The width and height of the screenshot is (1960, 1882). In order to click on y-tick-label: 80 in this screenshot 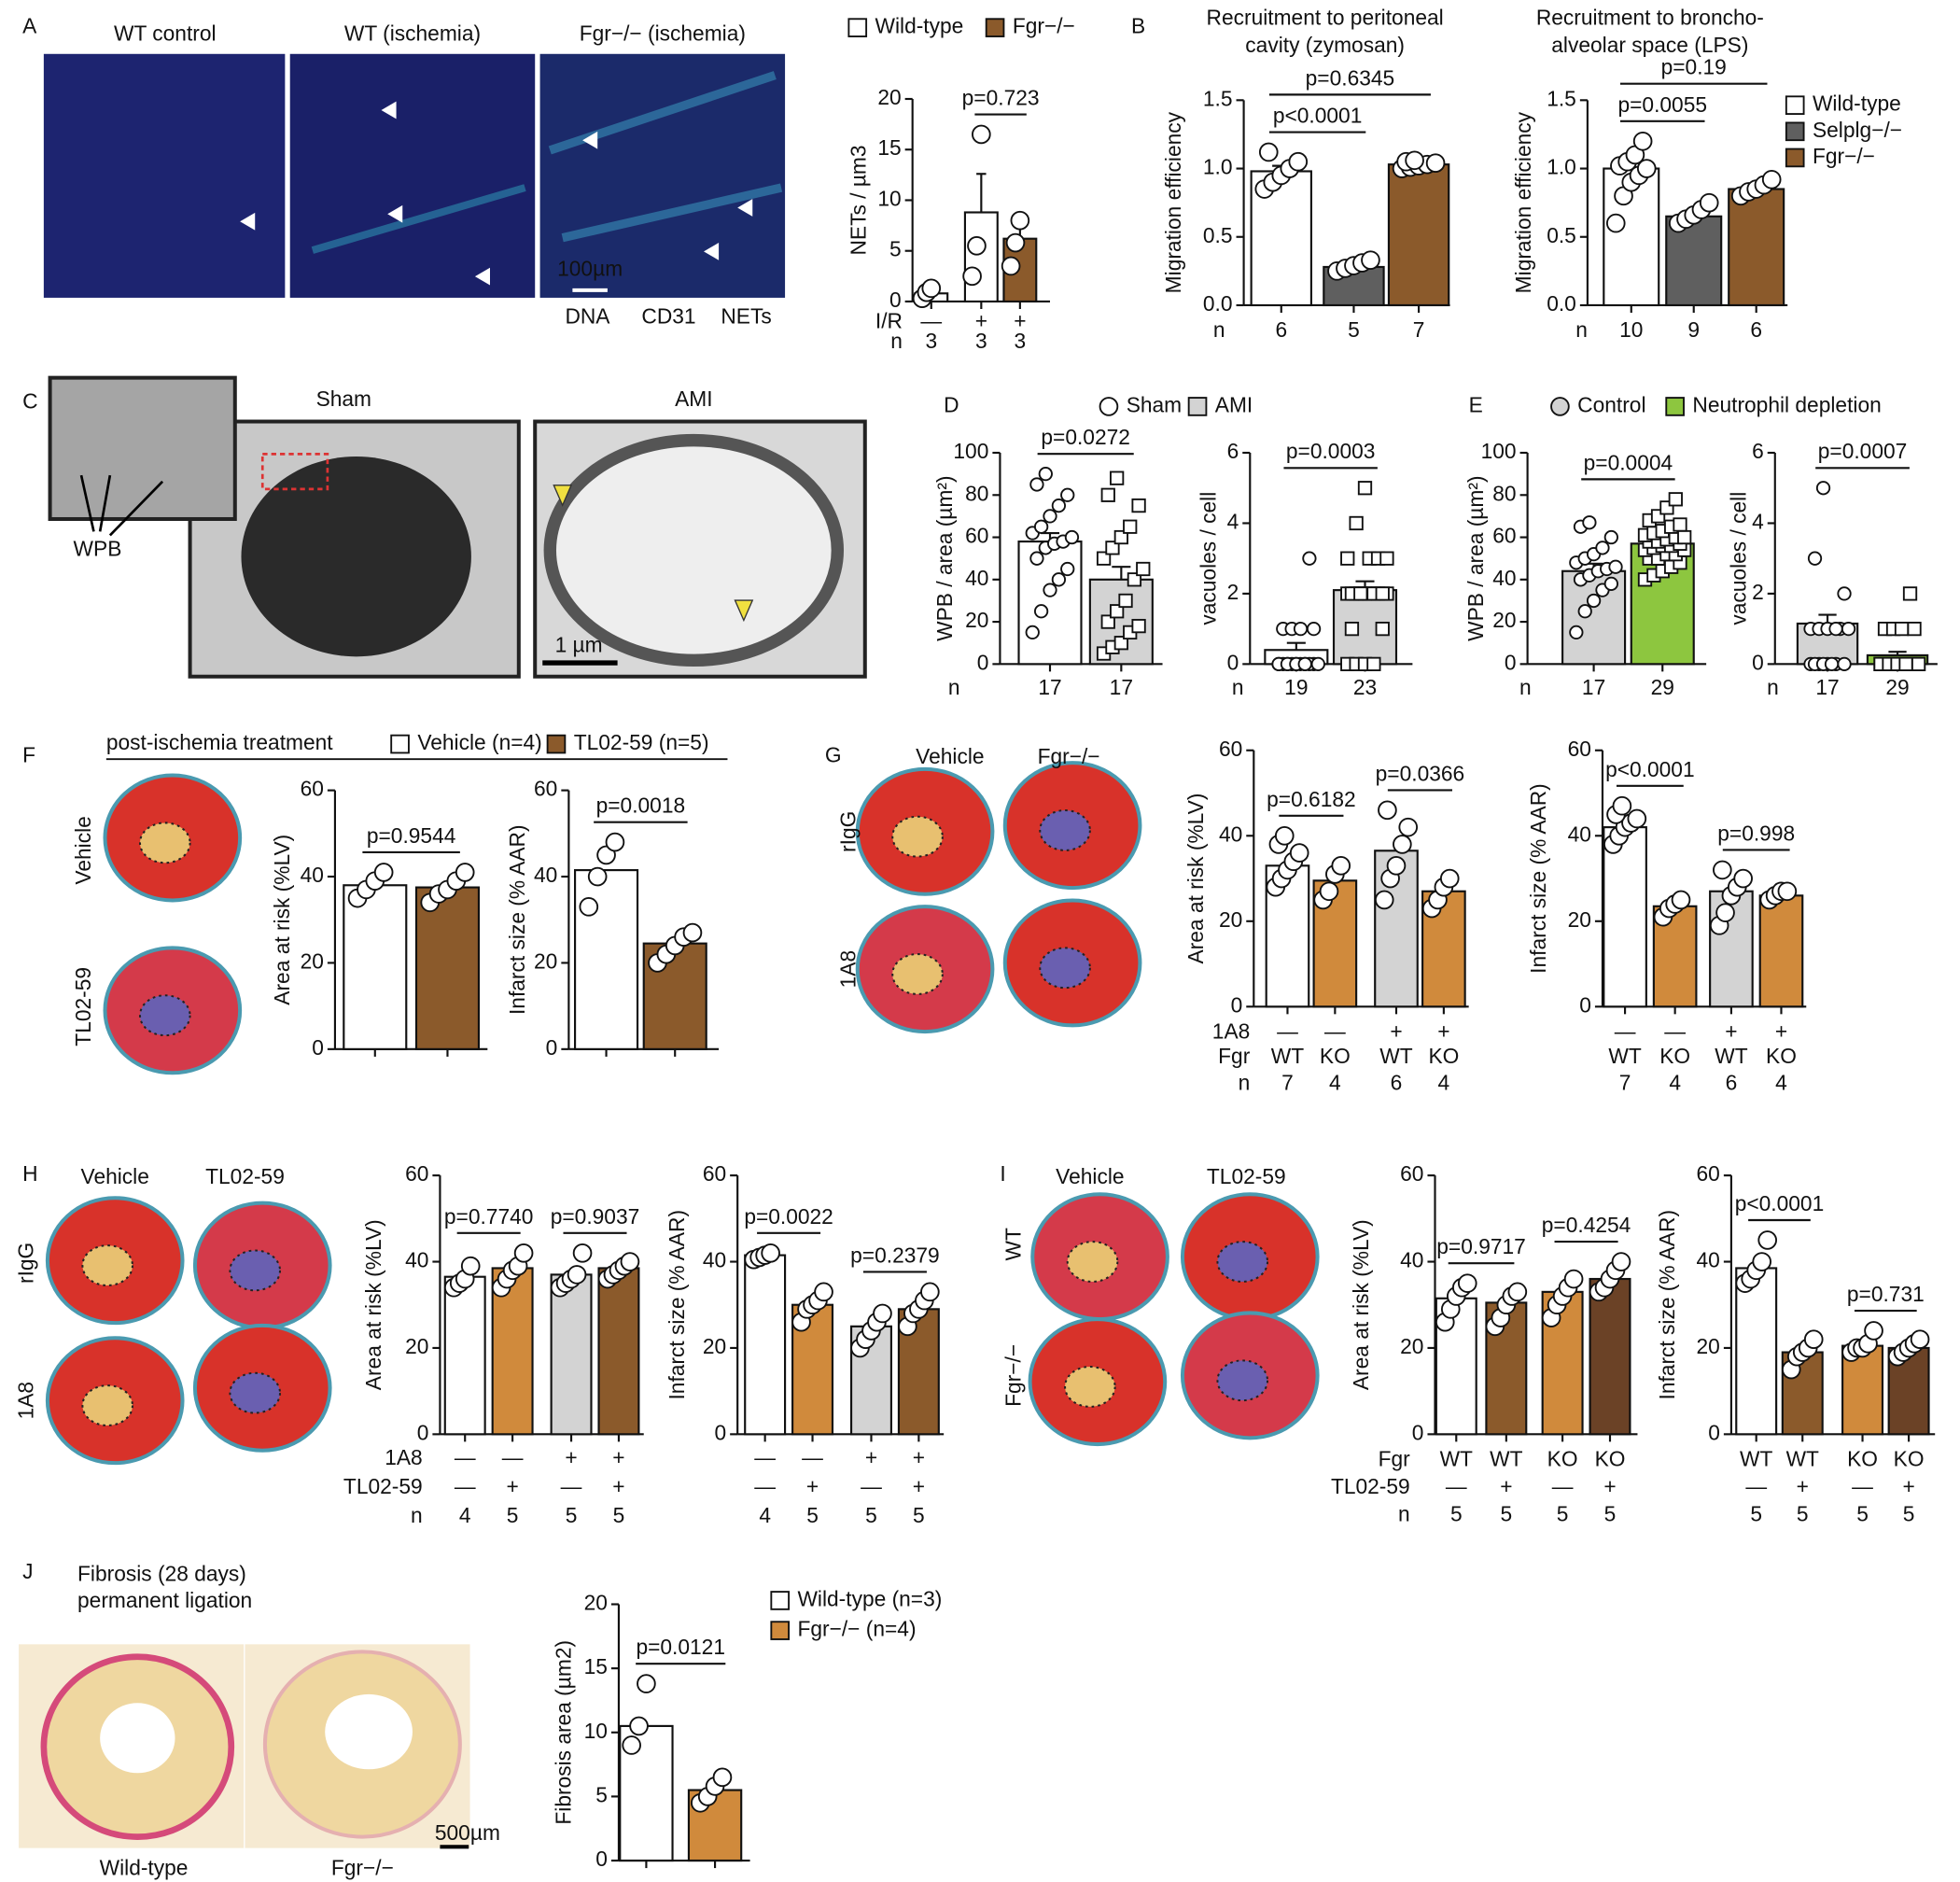, I will do `click(976, 493)`.